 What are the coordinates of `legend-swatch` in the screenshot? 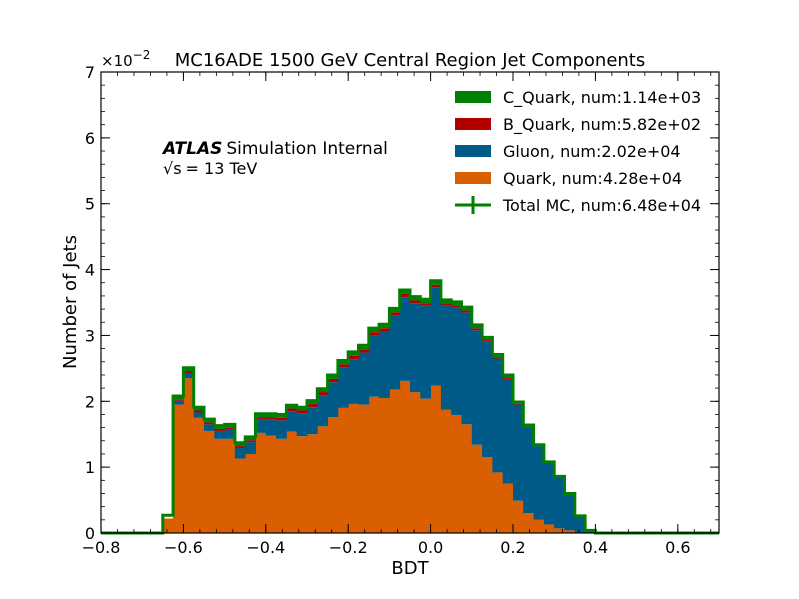 It's located at (473, 97).